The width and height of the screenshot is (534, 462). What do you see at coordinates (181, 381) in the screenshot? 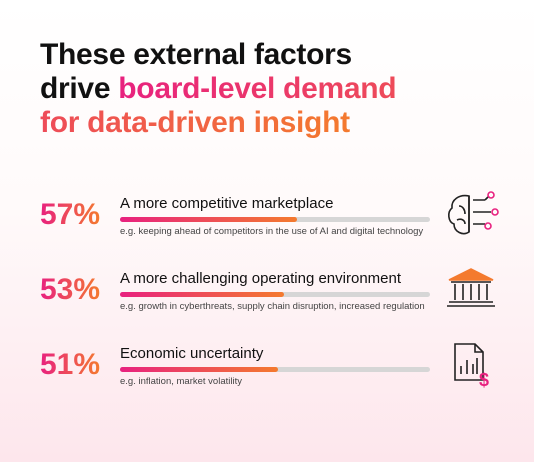
I see `description: e.g. inflation, market volatility` at bounding box center [181, 381].